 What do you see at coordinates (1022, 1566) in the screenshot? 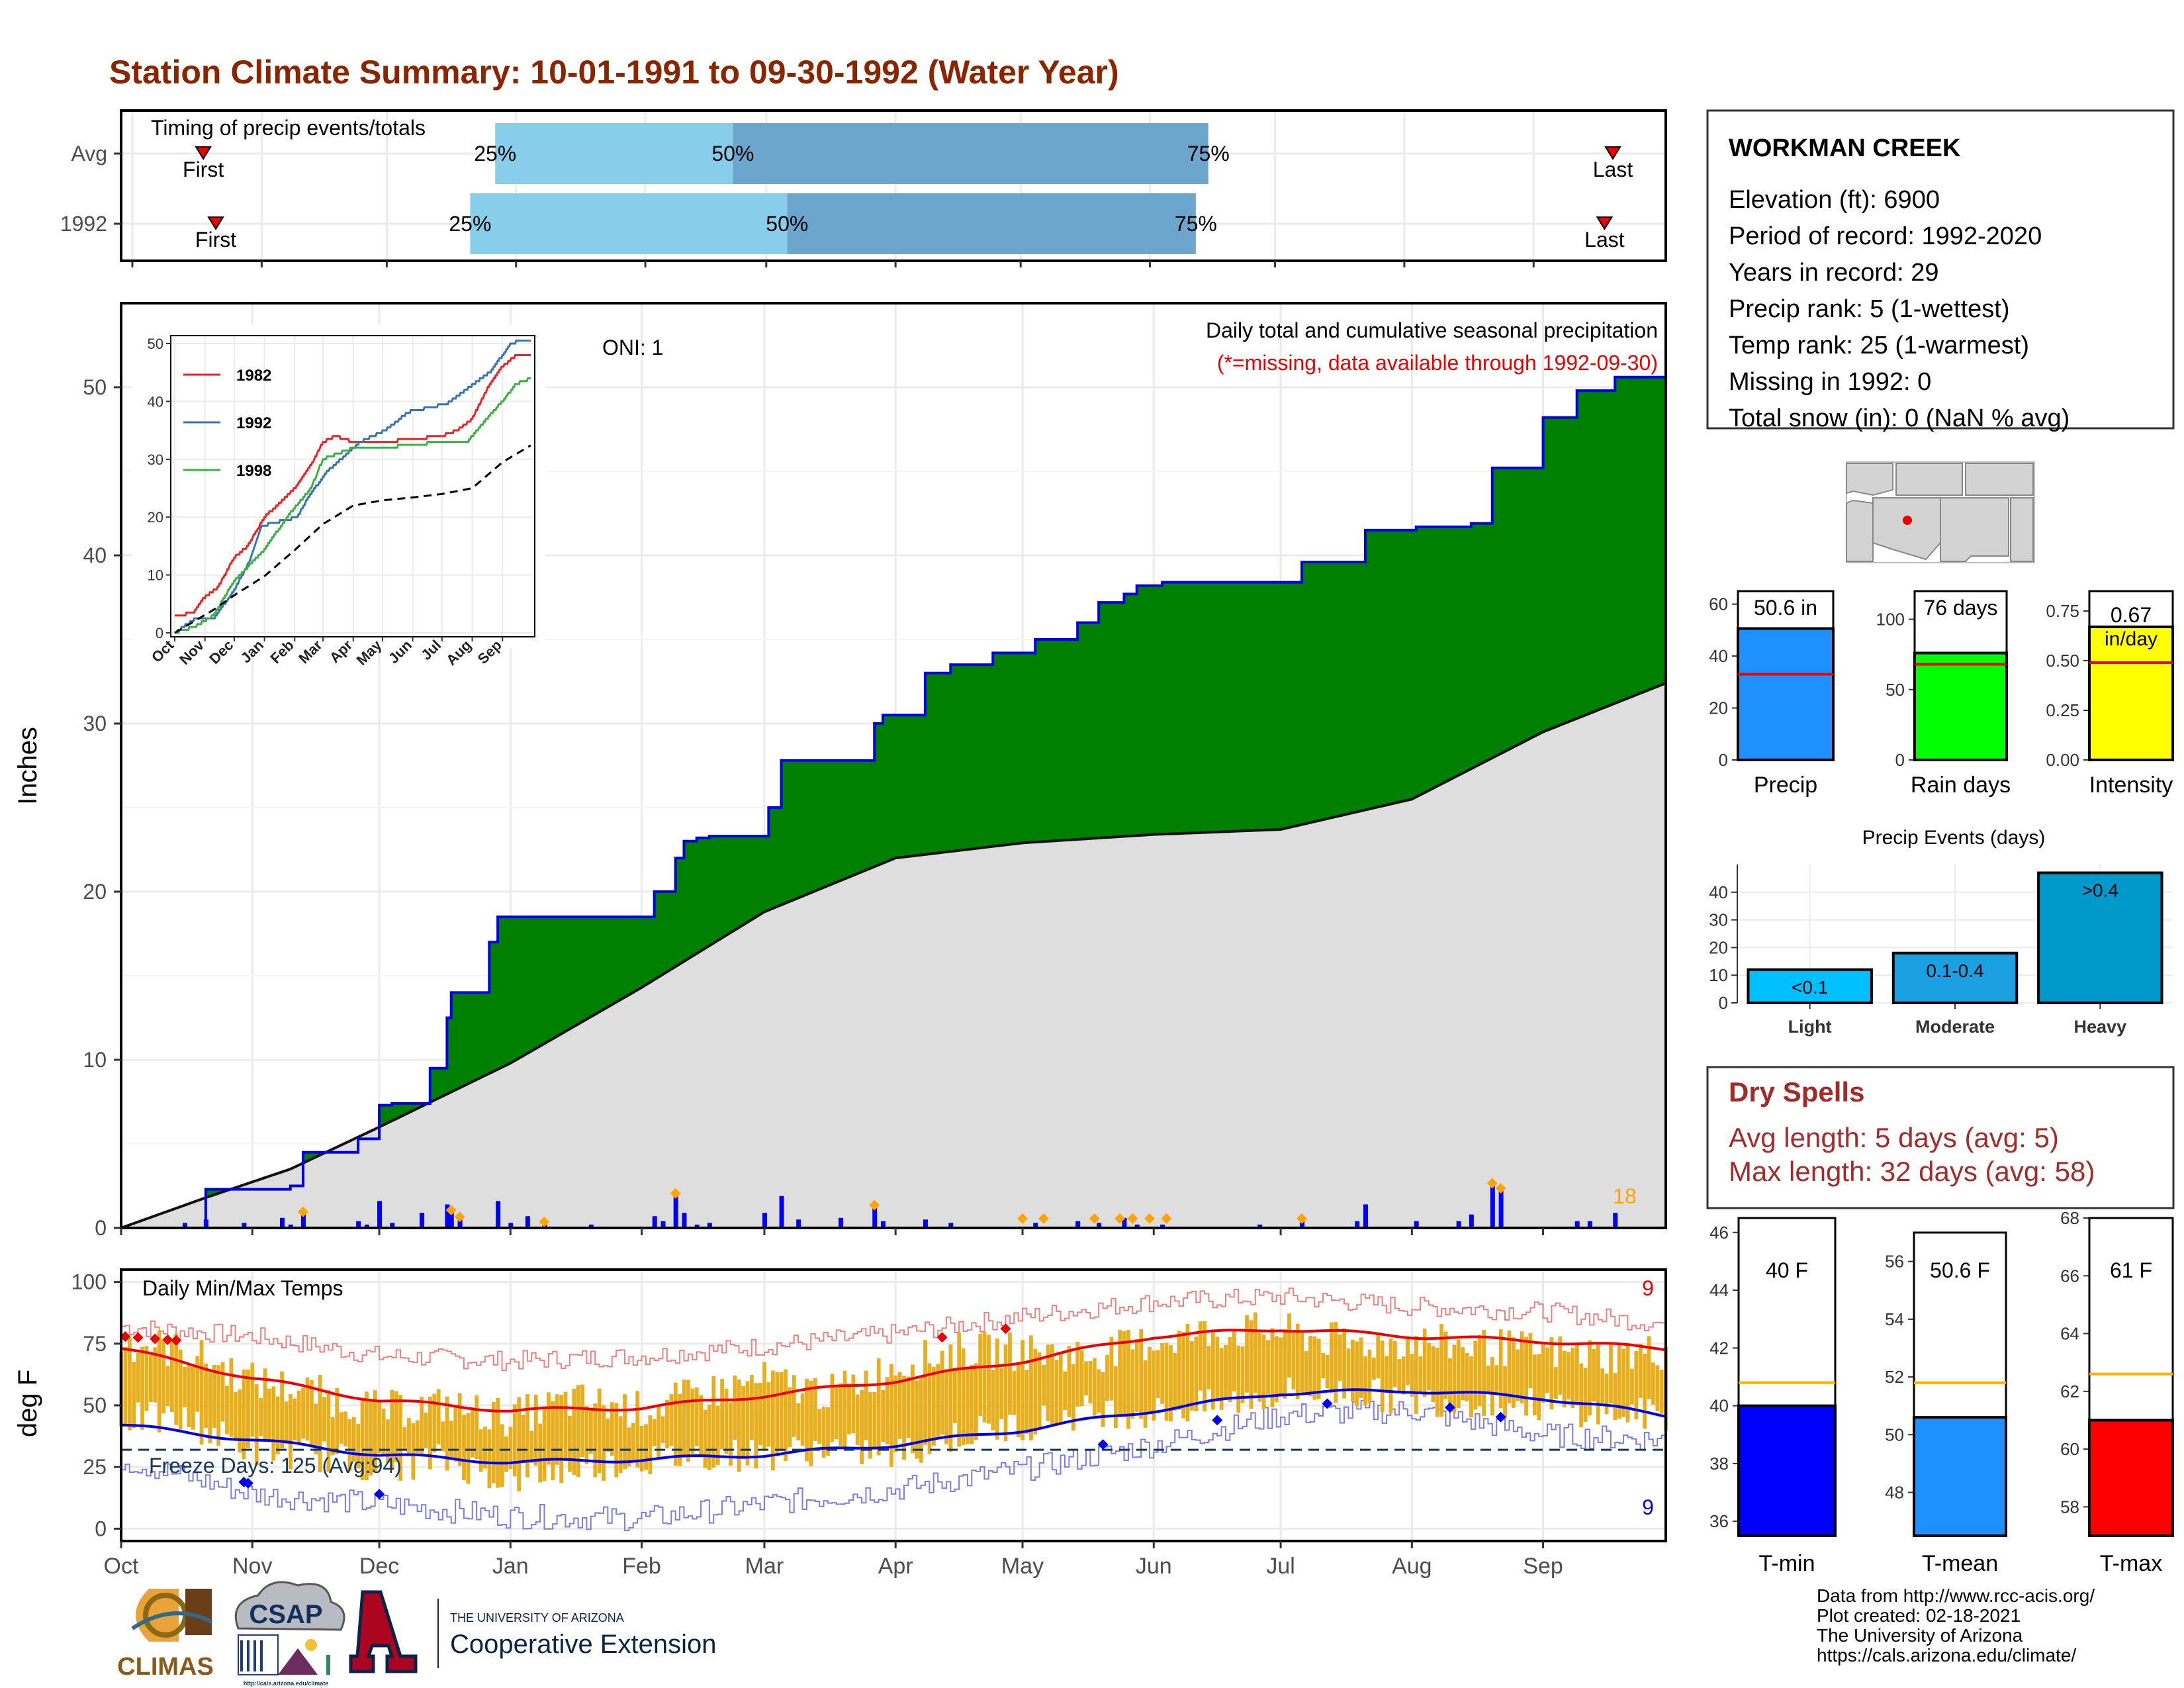
I see `month-label: May` at bounding box center [1022, 1566].